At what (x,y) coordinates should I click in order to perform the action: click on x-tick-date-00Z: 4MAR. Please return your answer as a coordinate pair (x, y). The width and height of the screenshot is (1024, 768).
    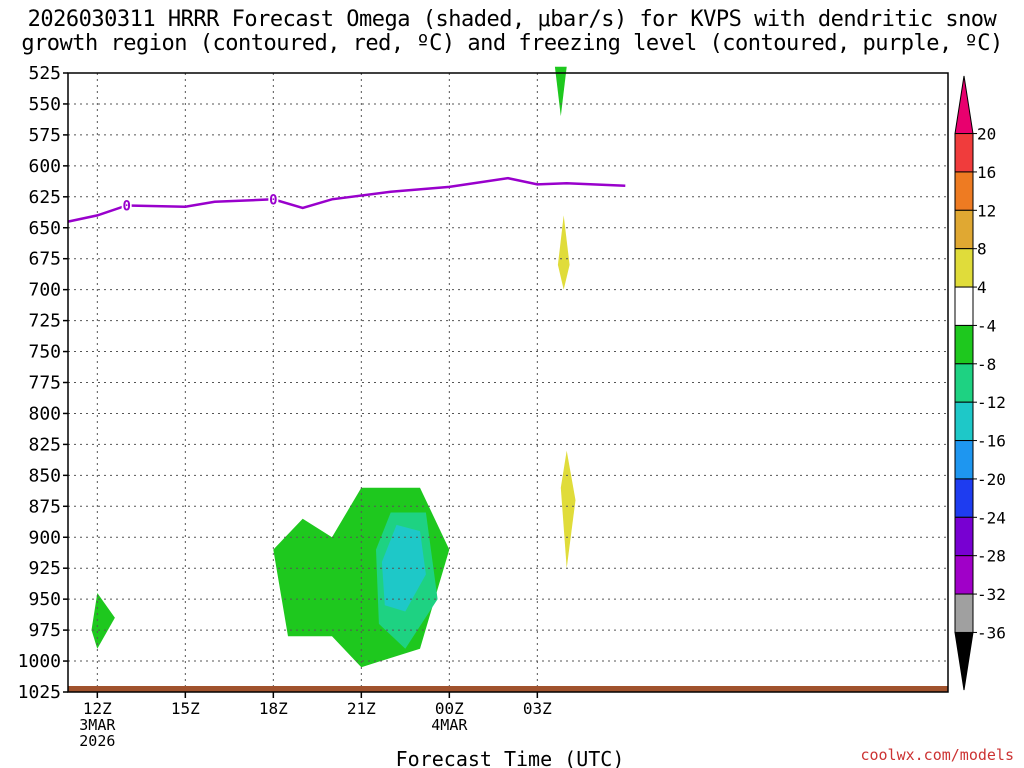
    Looking at the image, I should click on (449, 725).